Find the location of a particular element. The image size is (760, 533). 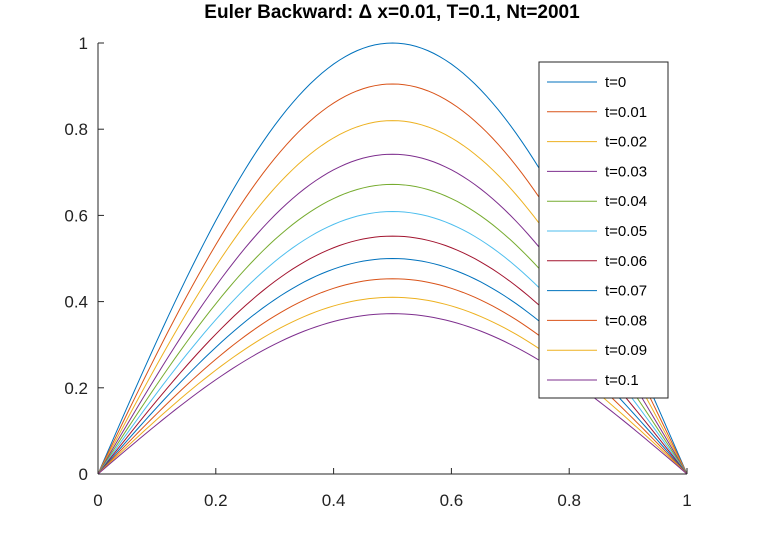

legend-label: t=0.08 is located at coordinates (626, 320).